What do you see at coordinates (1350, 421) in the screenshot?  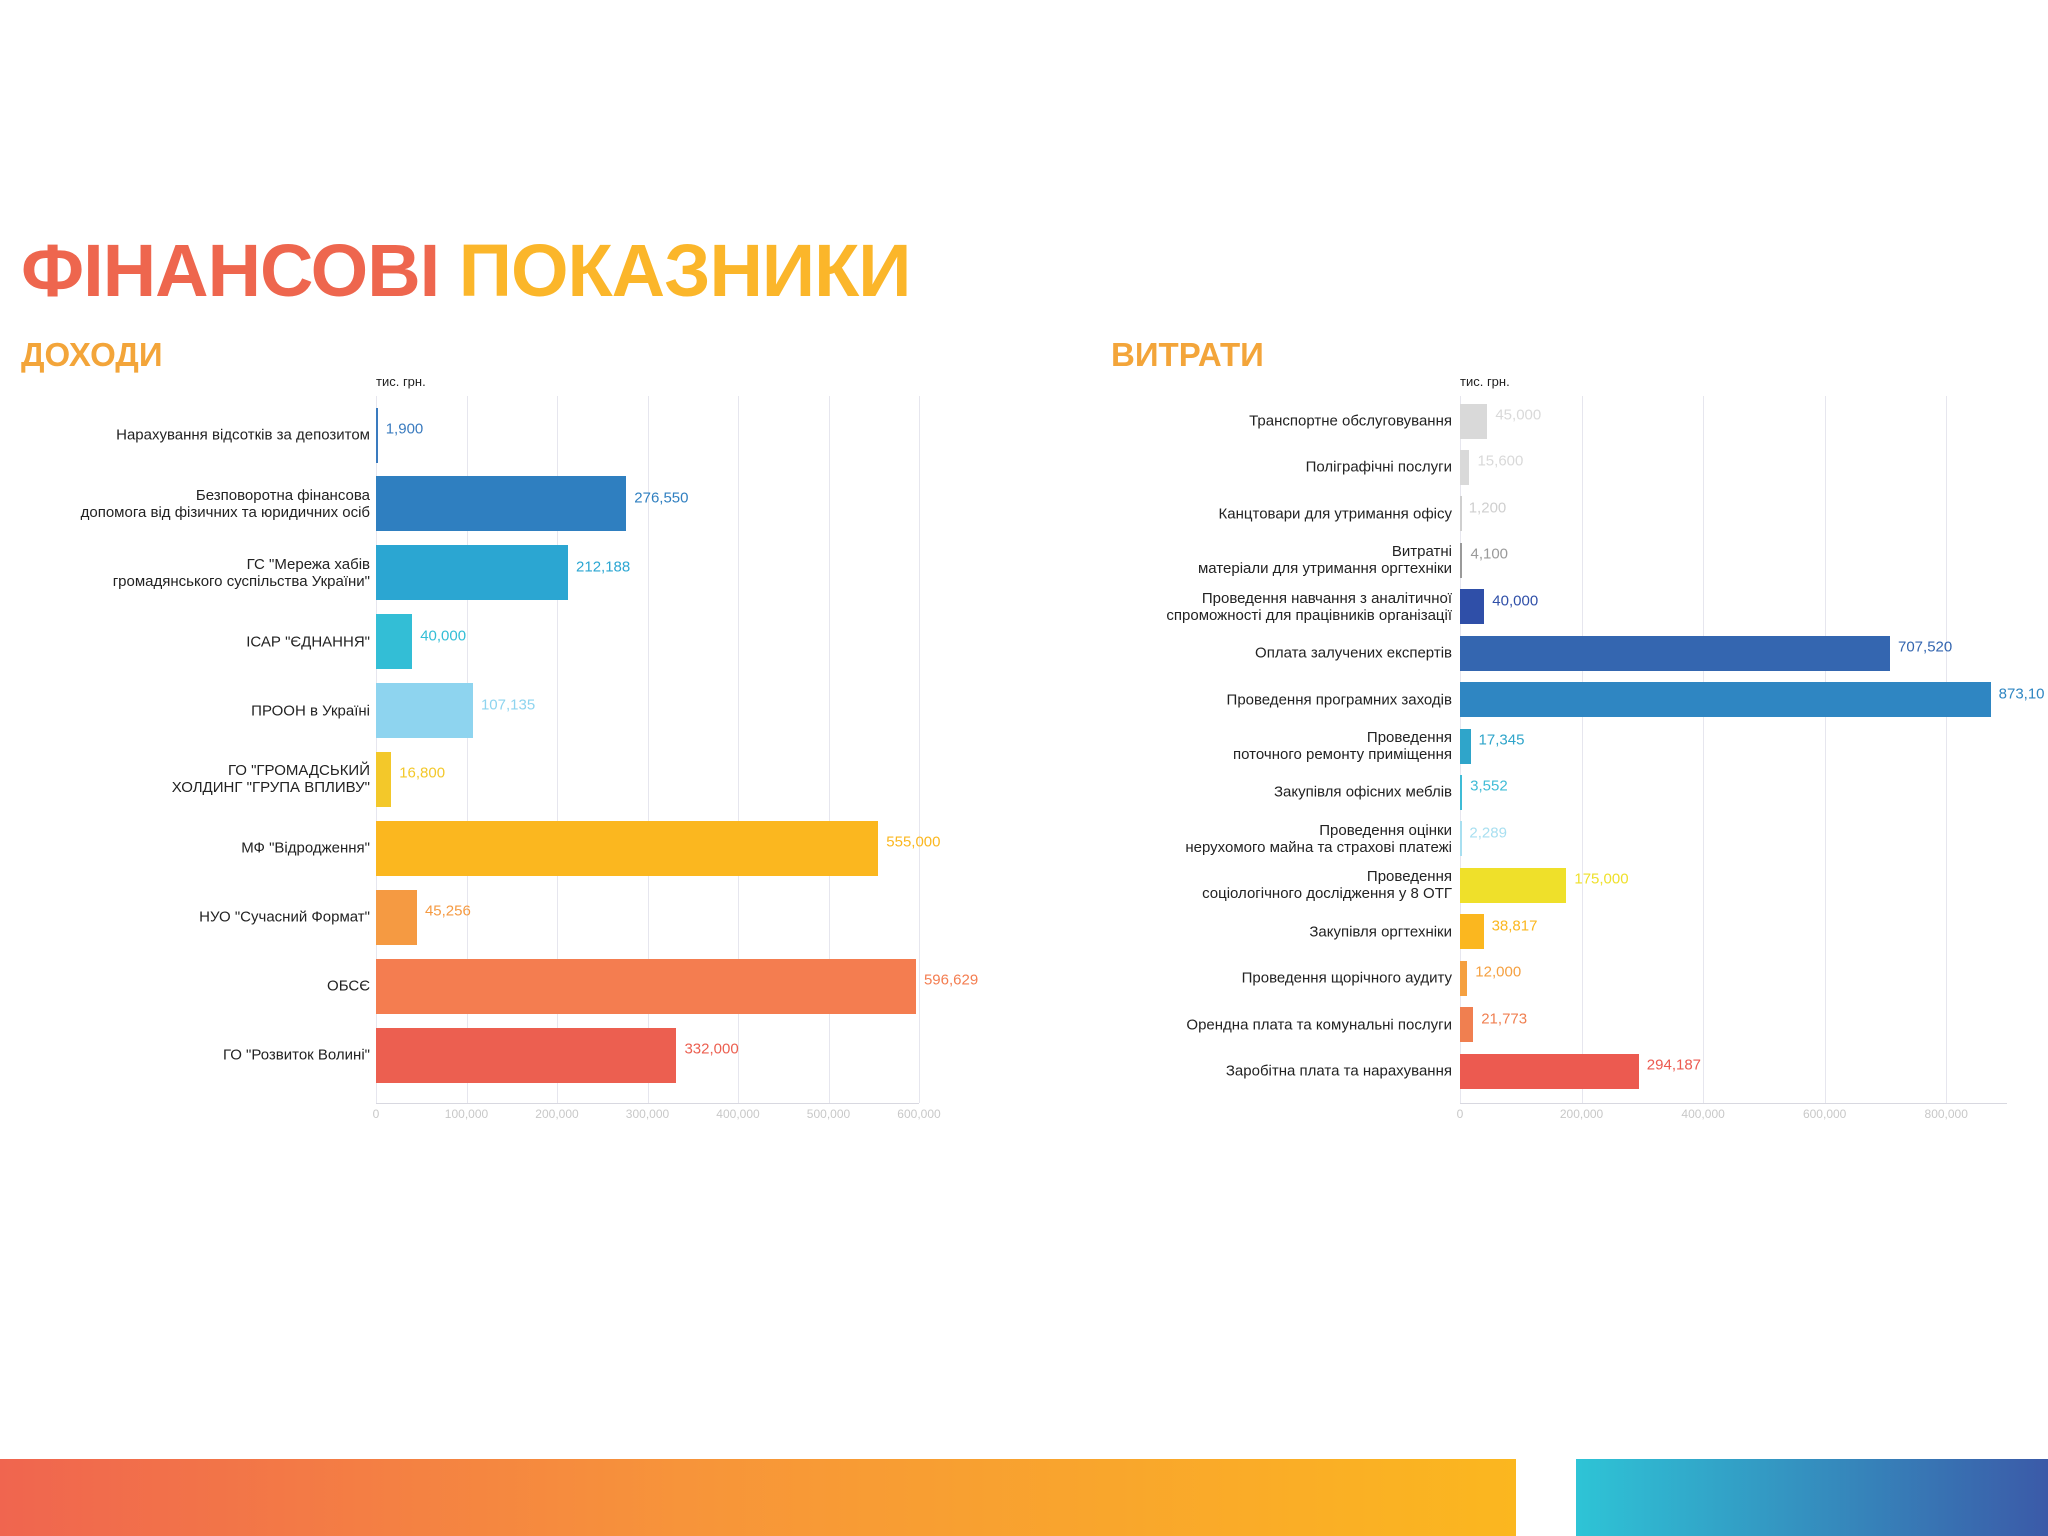 I see `category-label: Транспортне обслуговування` at bounding box center [1350, 421].